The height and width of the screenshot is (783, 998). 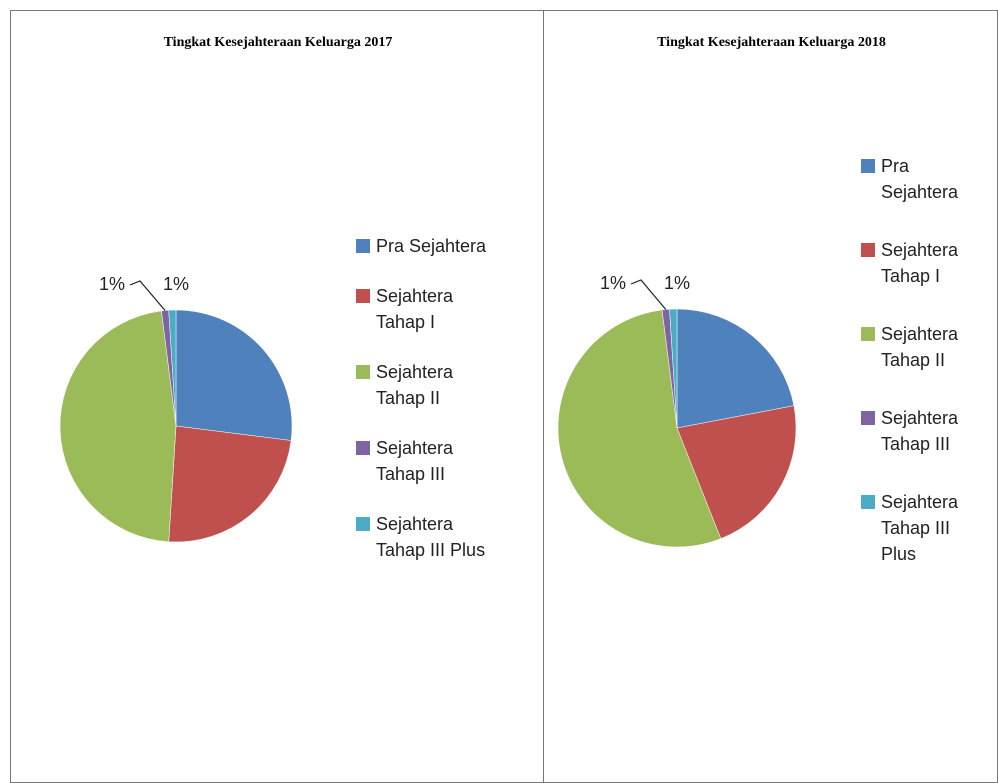 What do you see at coordinates (771, 42) in the screenshot?
I see `chart-title: Tingkat Kesejahteraan Keluarga 2018` at bounding box center [771, 42].